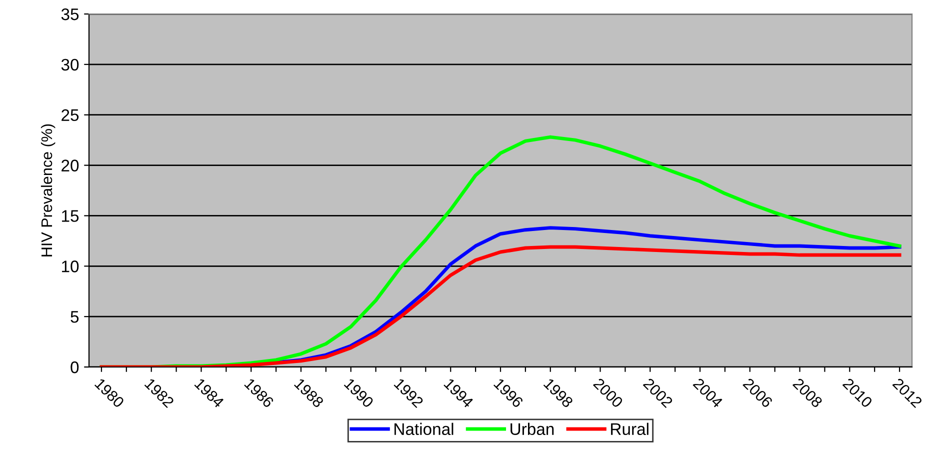  Describe the element at coordinates (70, 216) in the screenshot. I see `y-tick-label: 15` at that location.